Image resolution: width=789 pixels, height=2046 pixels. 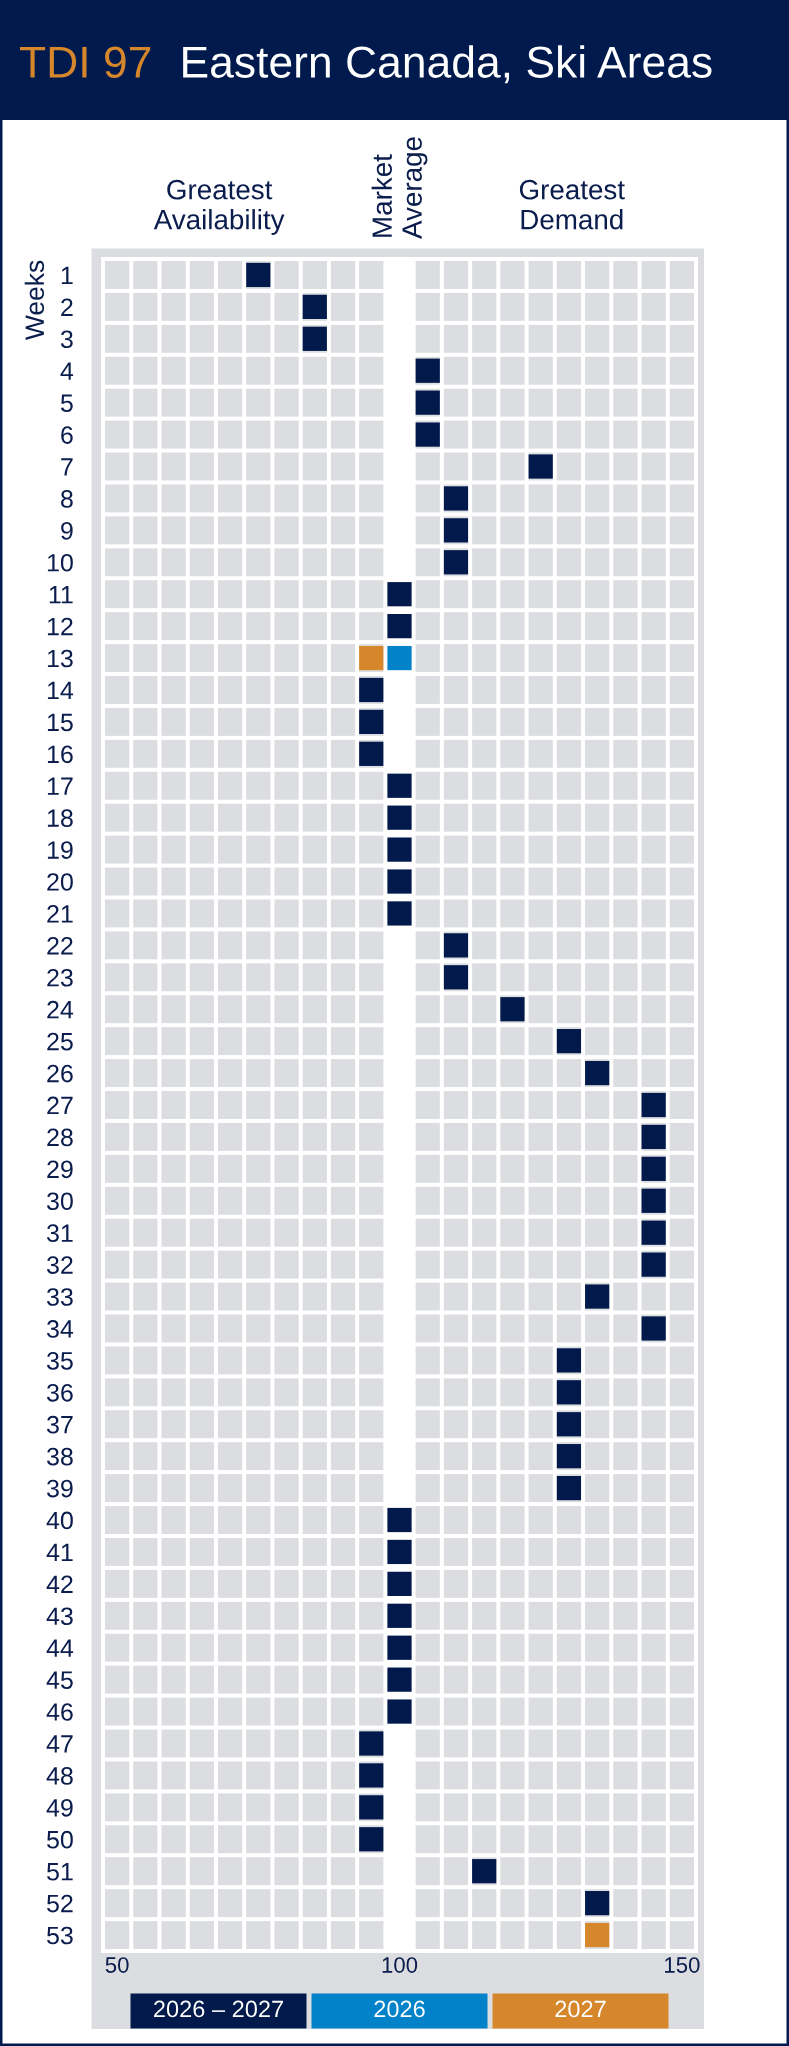 I want to click on y-axis-title: Weeks, so click(x=34, y=300).